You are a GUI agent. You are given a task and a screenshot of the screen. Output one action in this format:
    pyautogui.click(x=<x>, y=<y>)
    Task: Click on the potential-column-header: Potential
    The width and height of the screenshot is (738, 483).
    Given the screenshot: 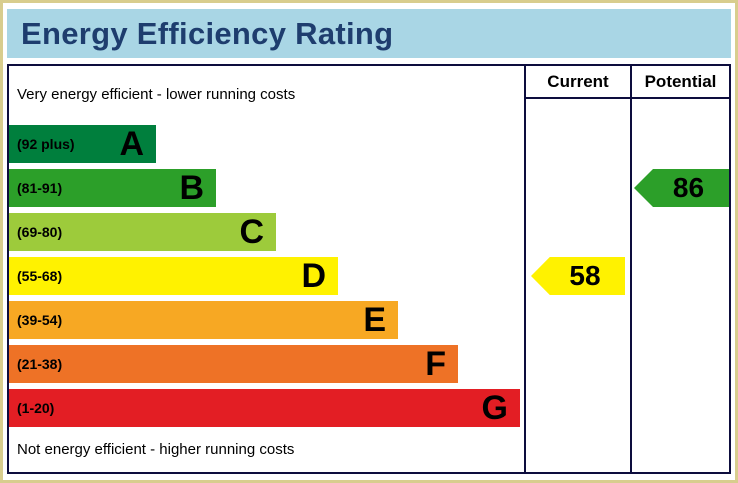 What is the action you would take?
    pyautogui.click(x=680, y=82)
    